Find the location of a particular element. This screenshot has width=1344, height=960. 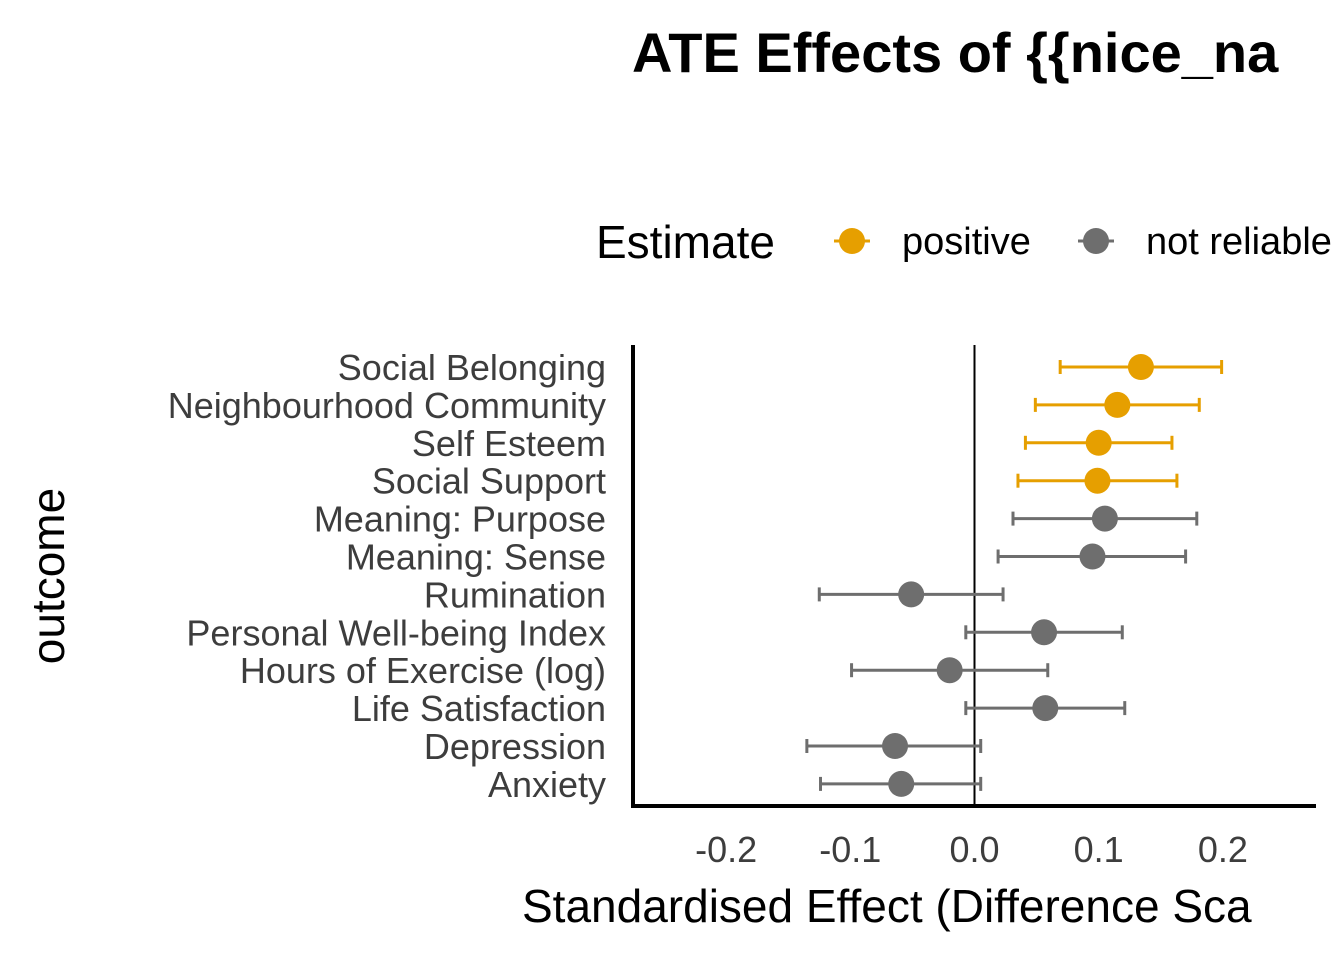

category-label: Neighbourhood Community is located at coordinates (387, 405).